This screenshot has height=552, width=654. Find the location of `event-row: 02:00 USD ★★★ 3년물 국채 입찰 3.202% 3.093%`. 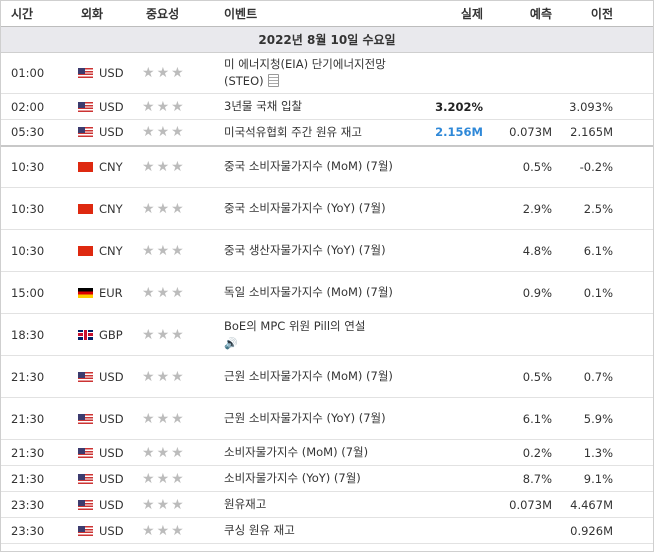

event-row: 02:00 USD ★★★ 3년물 국채 입찰 3.202% 3.093% is located at coordinates (327, 106).